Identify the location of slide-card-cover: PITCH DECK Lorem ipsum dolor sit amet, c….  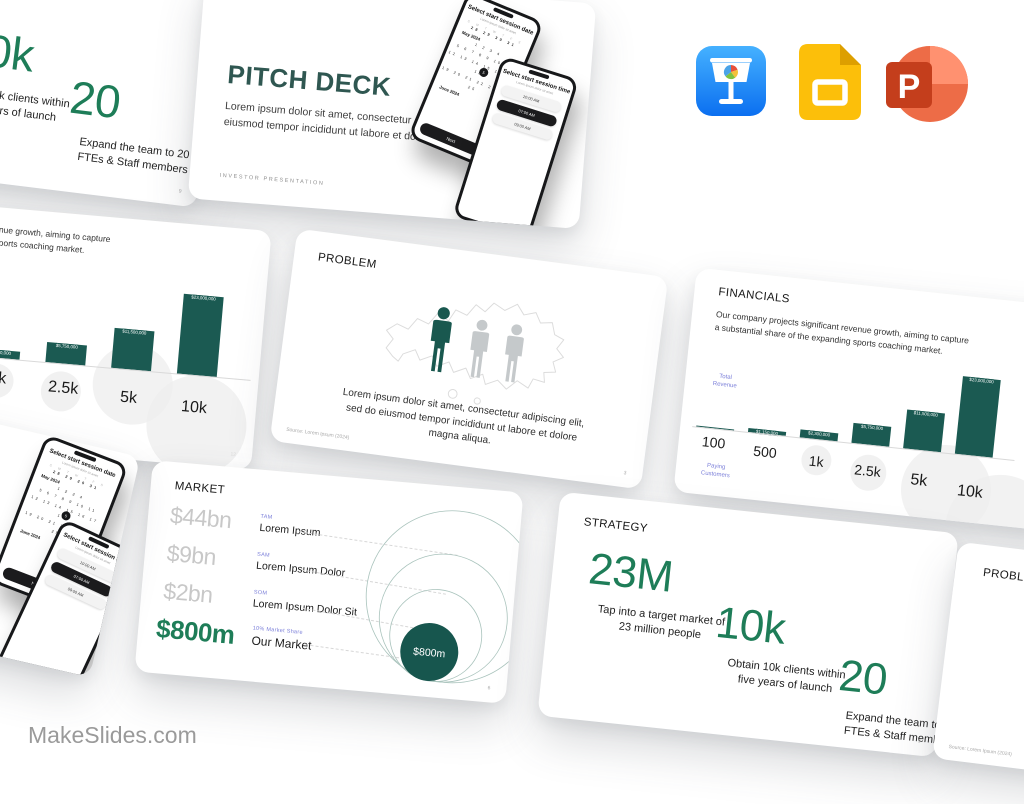
(392, 115).